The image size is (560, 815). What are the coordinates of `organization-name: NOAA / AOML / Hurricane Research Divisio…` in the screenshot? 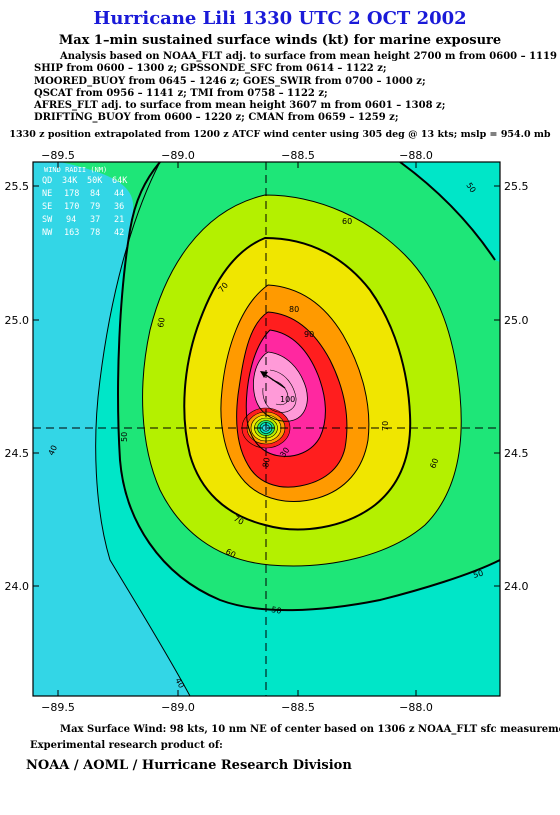 It's located at (189, 765).